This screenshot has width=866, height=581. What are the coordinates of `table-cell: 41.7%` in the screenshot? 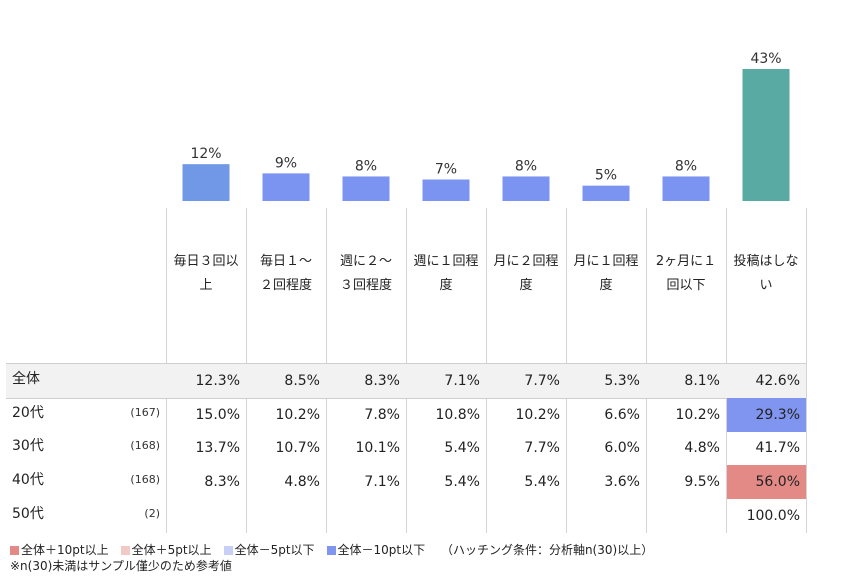 It's located at (777, 448).